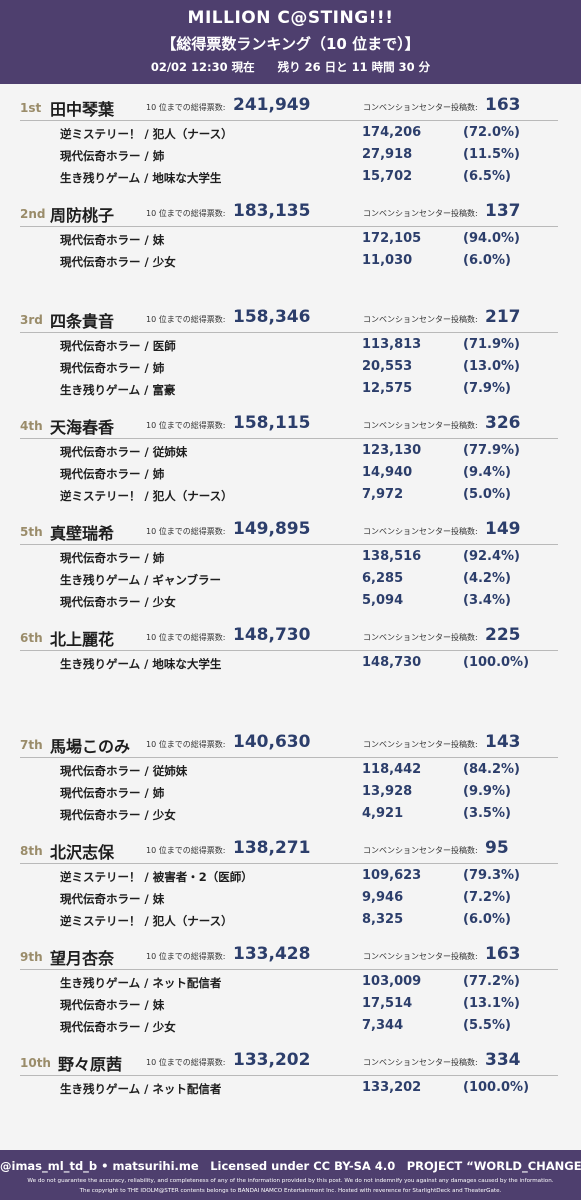 This screenshot has width=581, height=1200. Describe the element at coordinates (290, 495) in the screenshot. I see `role-row: 逆ミステリー！ / 犯人（ナース） 7,972 (5.0%)` at that location.